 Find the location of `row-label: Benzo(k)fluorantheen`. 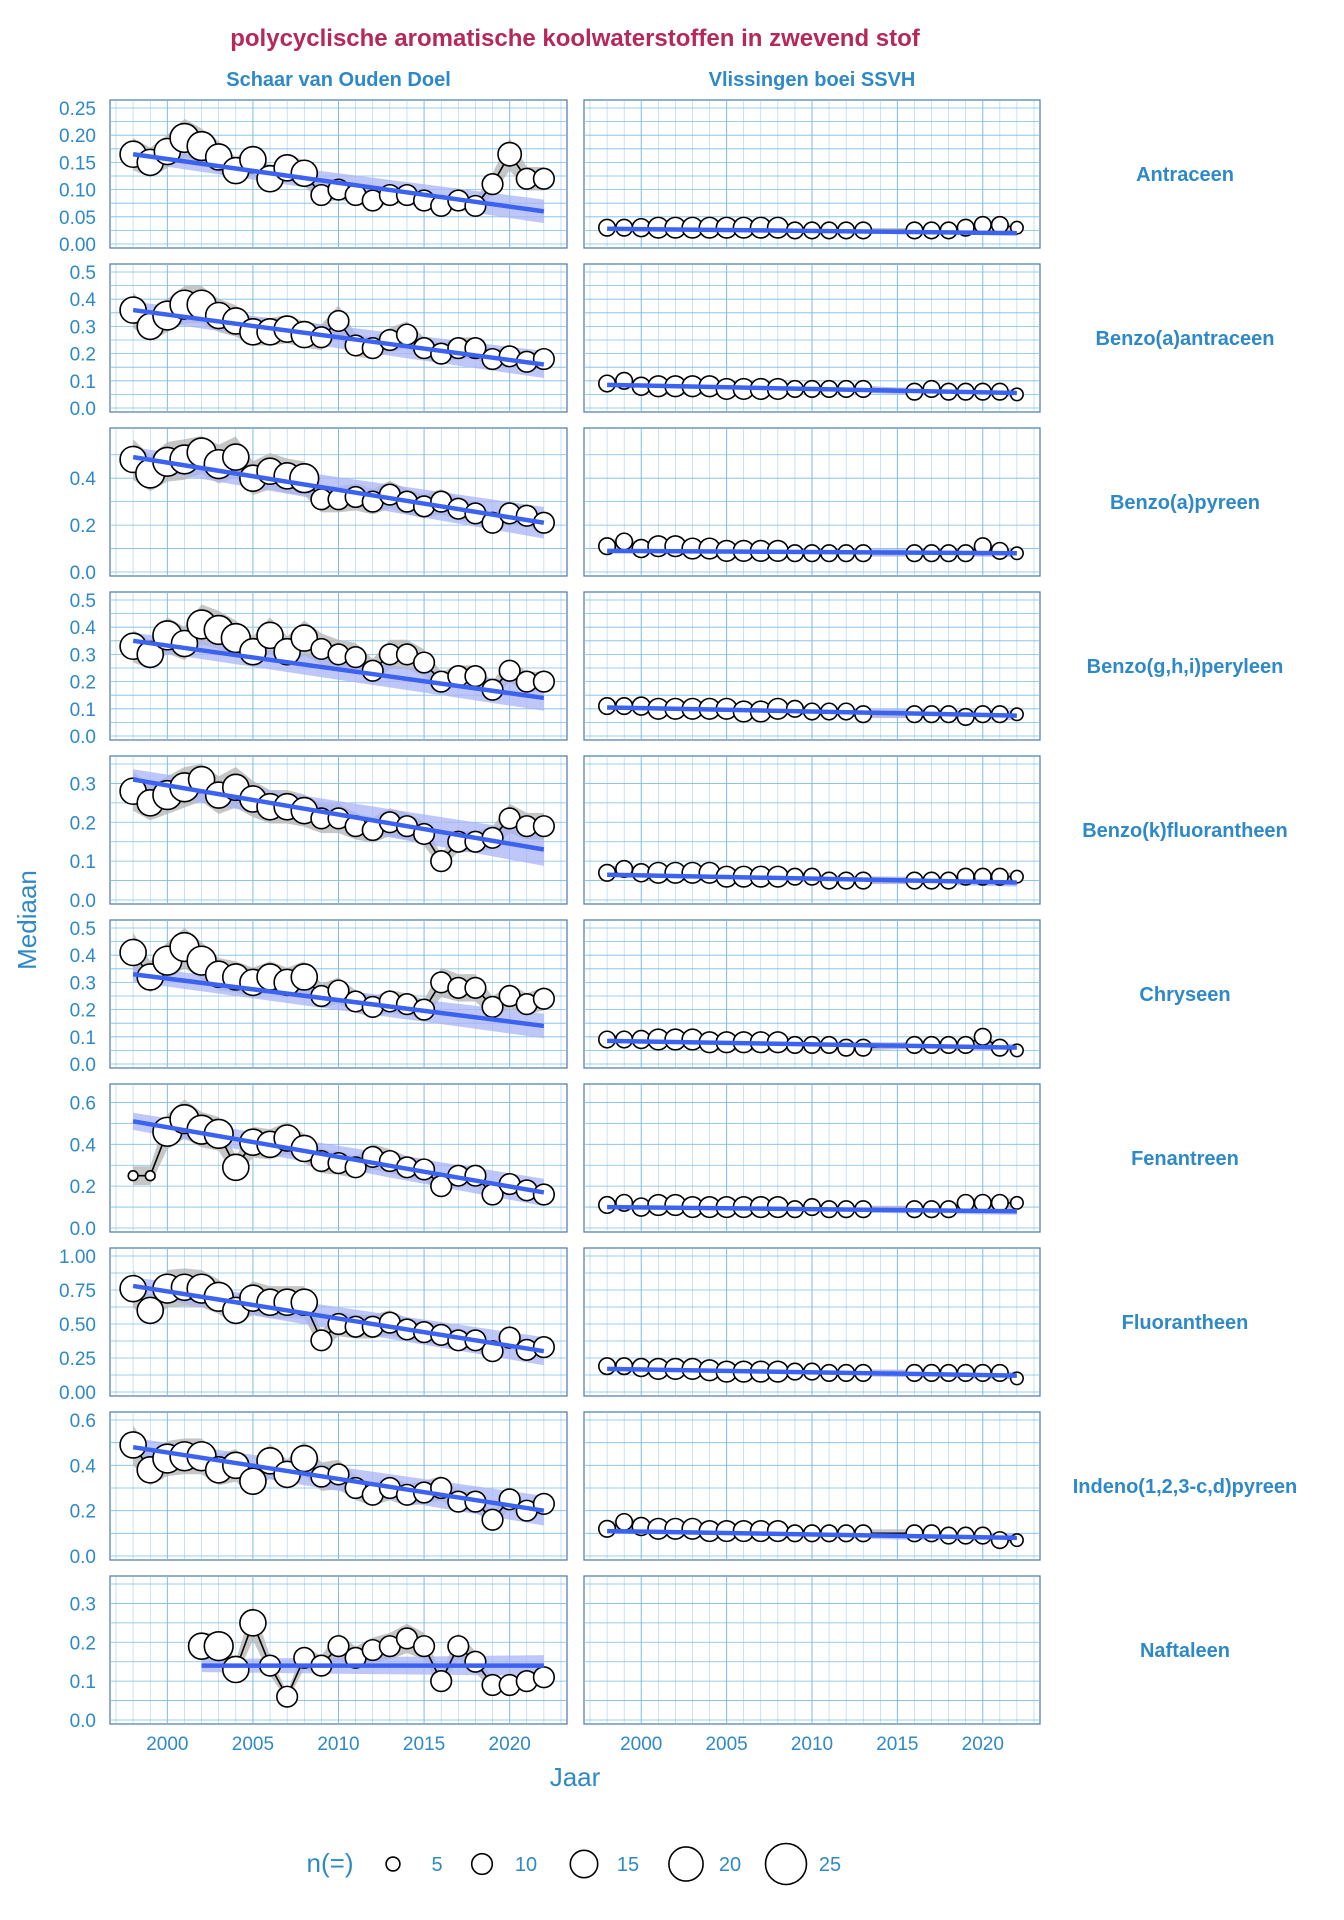

row-label: Benzo(k)fluorantheen is located at coordinates (1185, 831).